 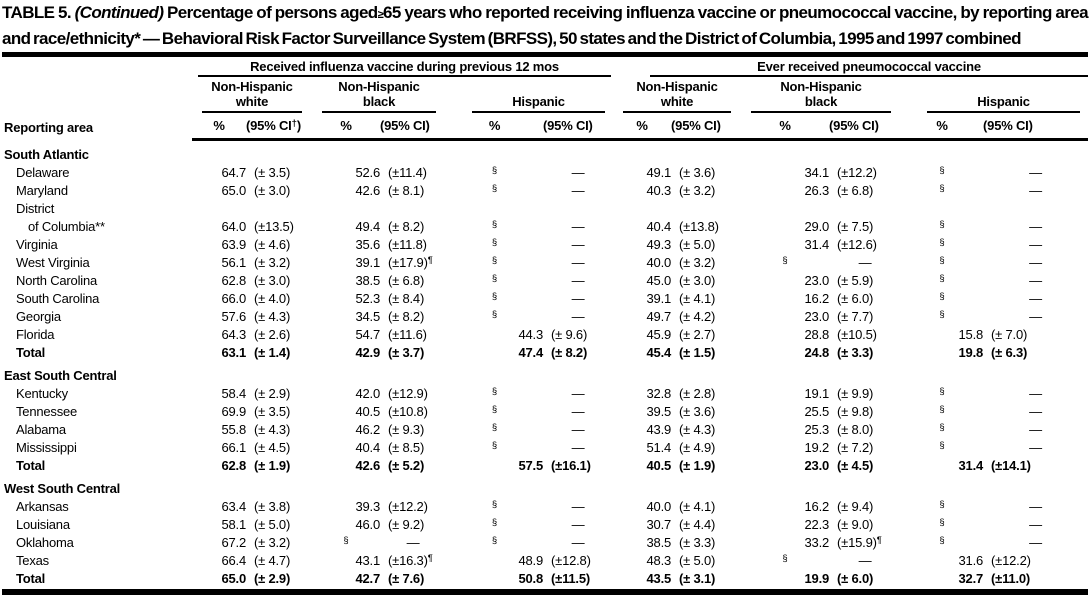 What do you see at coordinates (274, 226) in the screenshot?
I see `ci-cell: (±13.5)` at bounding box center [274, 226].